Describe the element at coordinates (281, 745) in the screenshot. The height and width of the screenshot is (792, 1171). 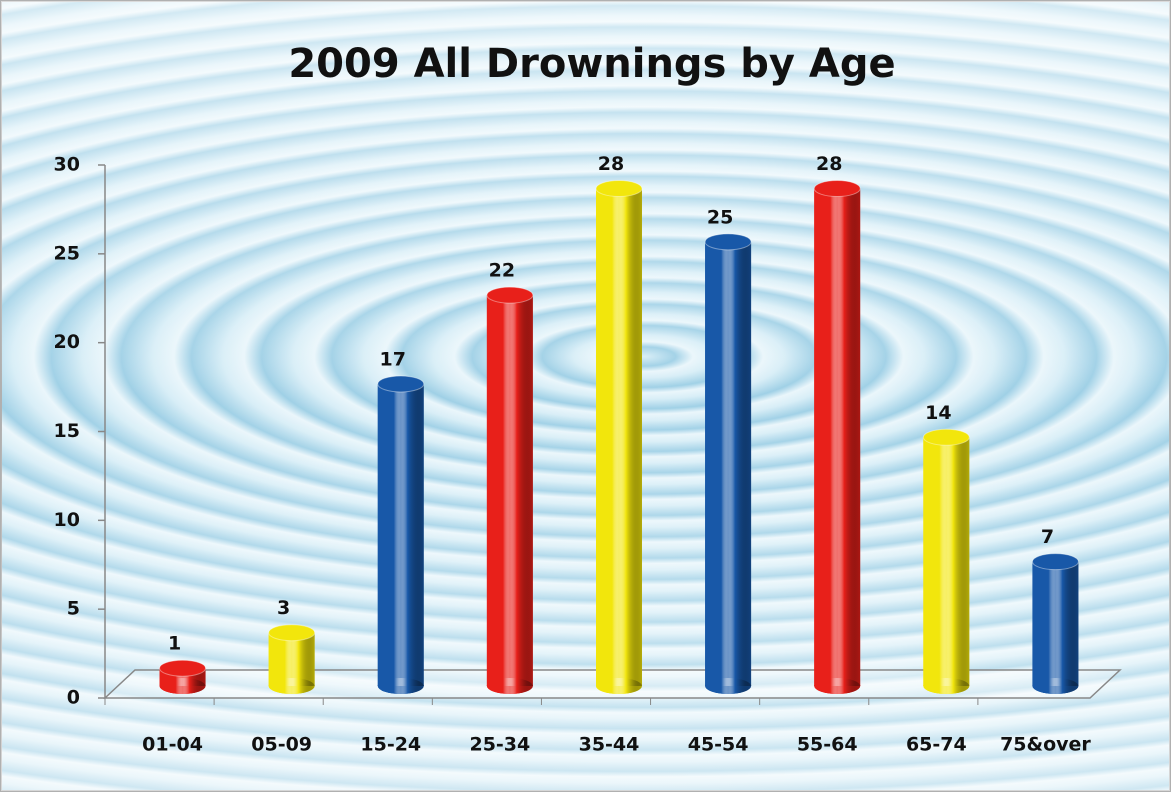
I see `x-tick-label: 05-09` at that location.